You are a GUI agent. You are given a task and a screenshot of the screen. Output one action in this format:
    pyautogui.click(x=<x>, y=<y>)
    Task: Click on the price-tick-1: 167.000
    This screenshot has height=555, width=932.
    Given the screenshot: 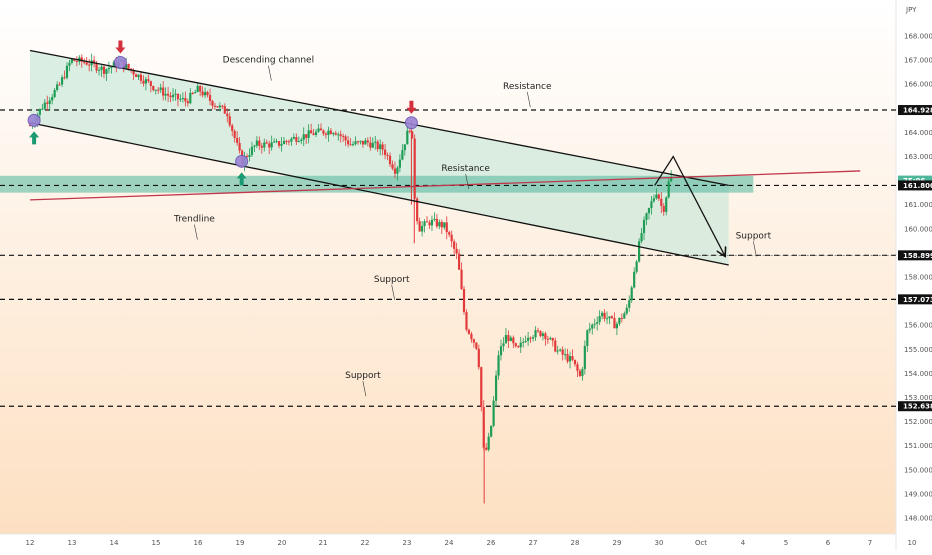 What is the action you would take?
    pyautogui.click(x=918, y=61)
    